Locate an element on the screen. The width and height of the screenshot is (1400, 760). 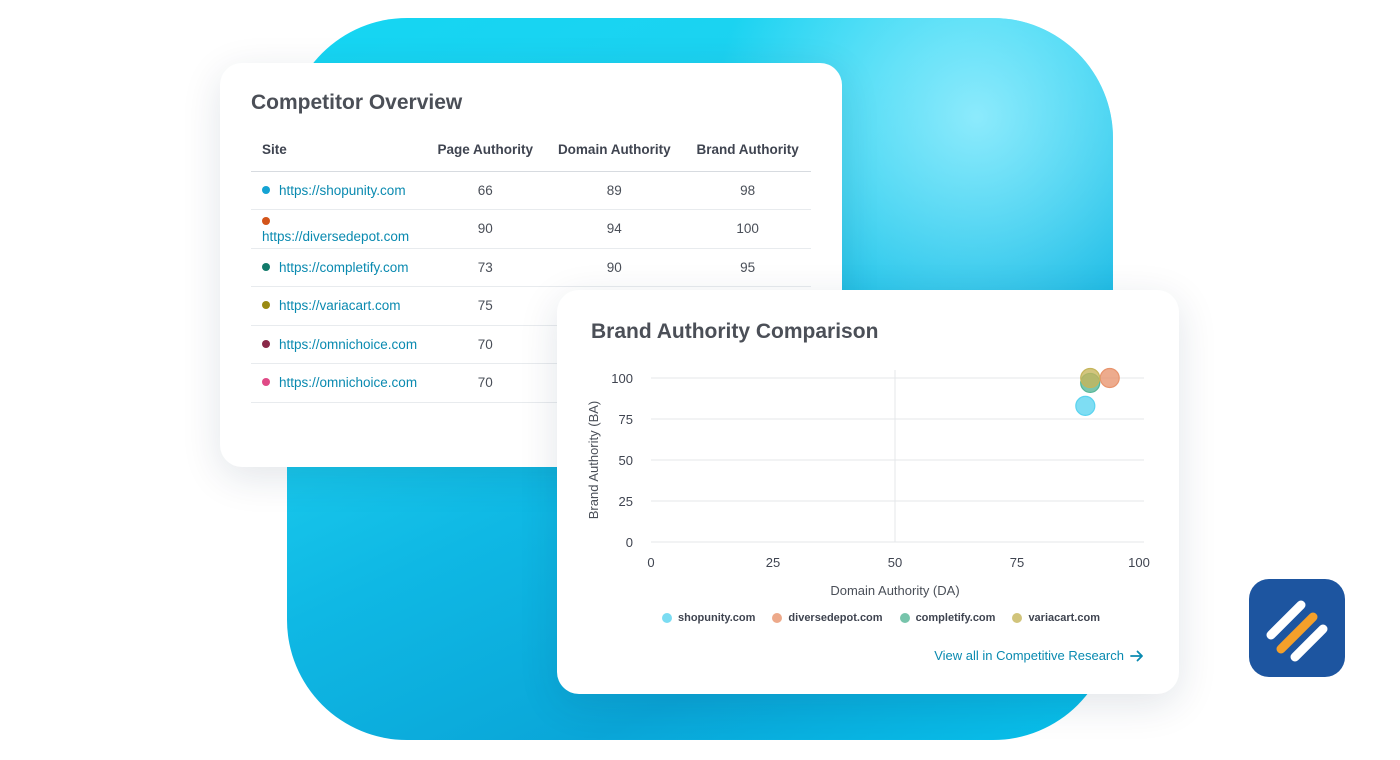
site-cell: https://completify.com is located at coordinates (338, 267).